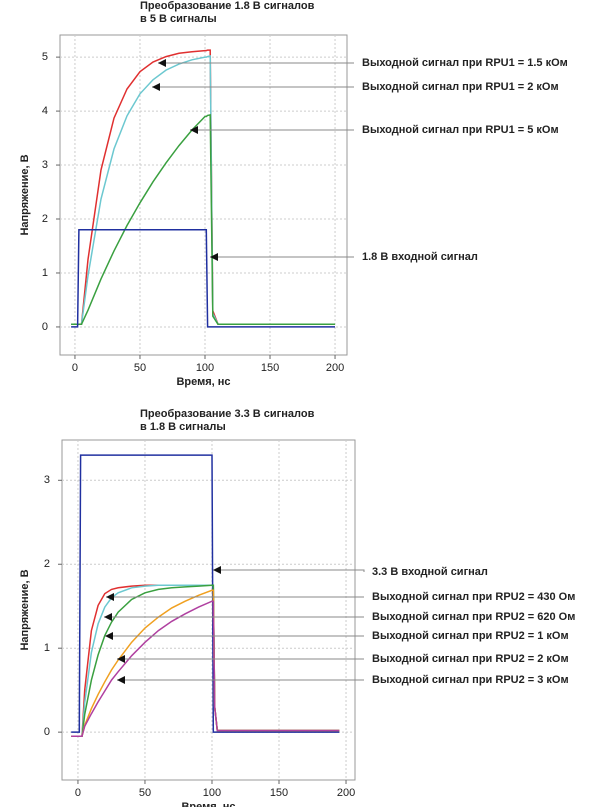  Describe the element at coordinates (465, 63) in the screenshot. I see `series-label: Выходной сигнал при RPU1 = 1.5 кОм` at that location.